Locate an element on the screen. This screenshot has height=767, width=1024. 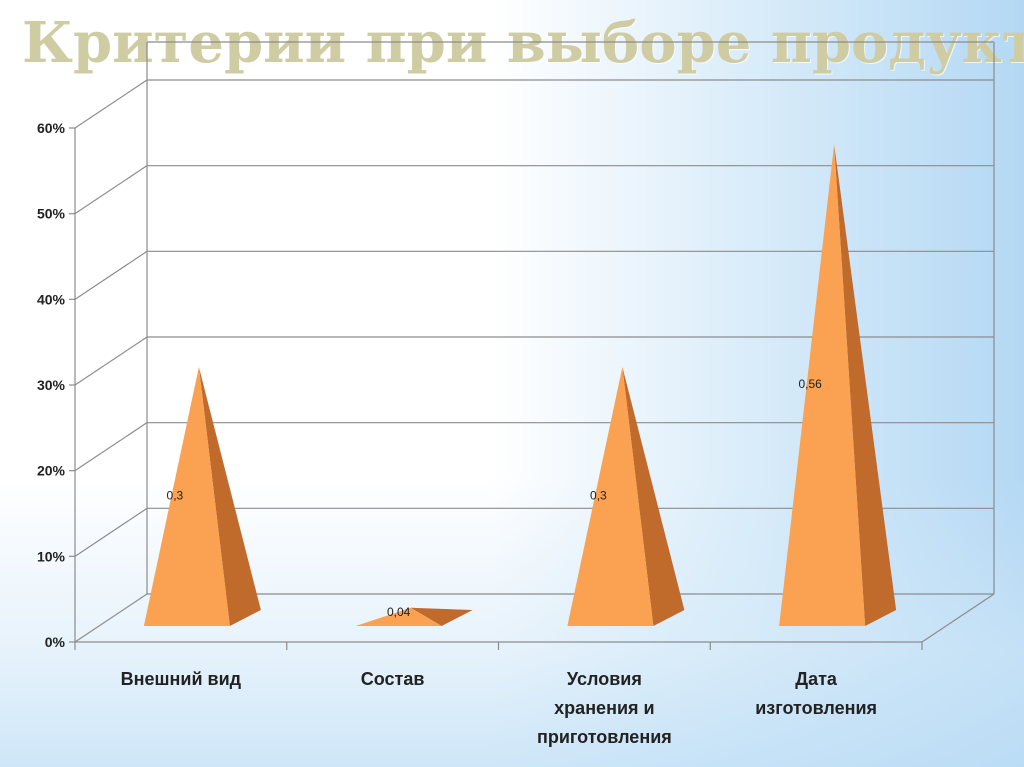
y-tick-label: 40% is located at coordinates (51, 299).